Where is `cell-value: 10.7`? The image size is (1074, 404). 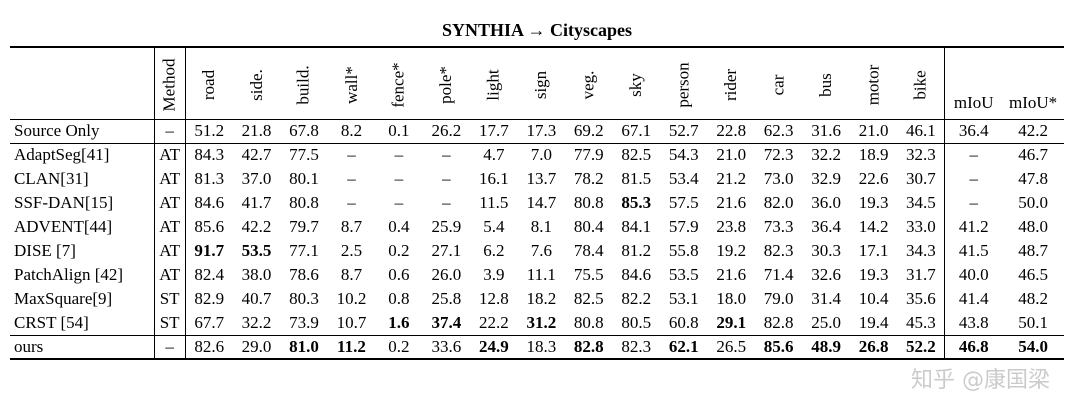
cell-value: 10.7 is located at coordinates (351, 322).